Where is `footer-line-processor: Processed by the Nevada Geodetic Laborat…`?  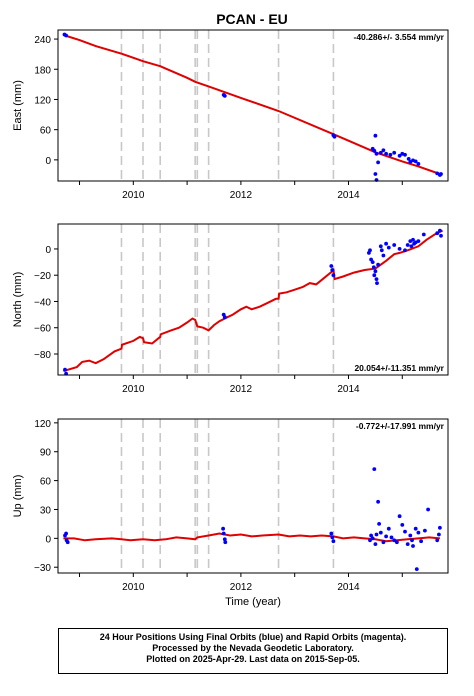 footer-line-processor: Processed by the Nevada Geodetic Laborat… is located at coordinates (253, 648).